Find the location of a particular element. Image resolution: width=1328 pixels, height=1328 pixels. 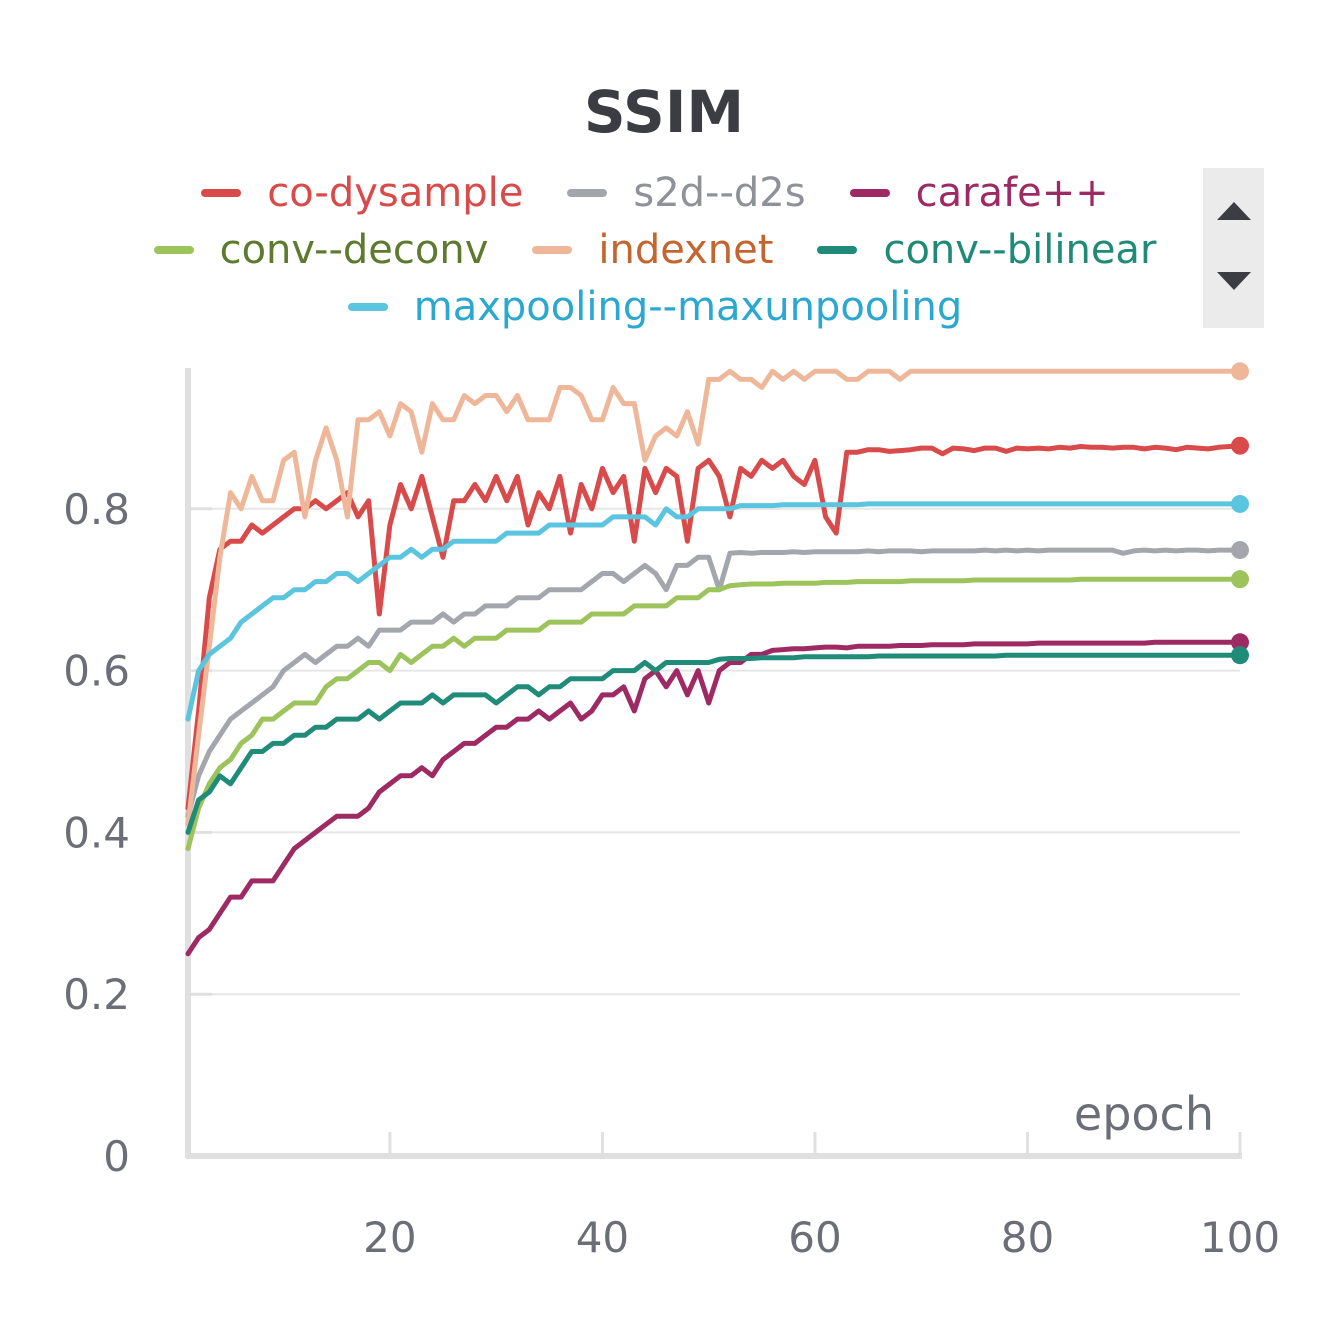

x-tick-label: 60 is located at coordinates (814, 1237).